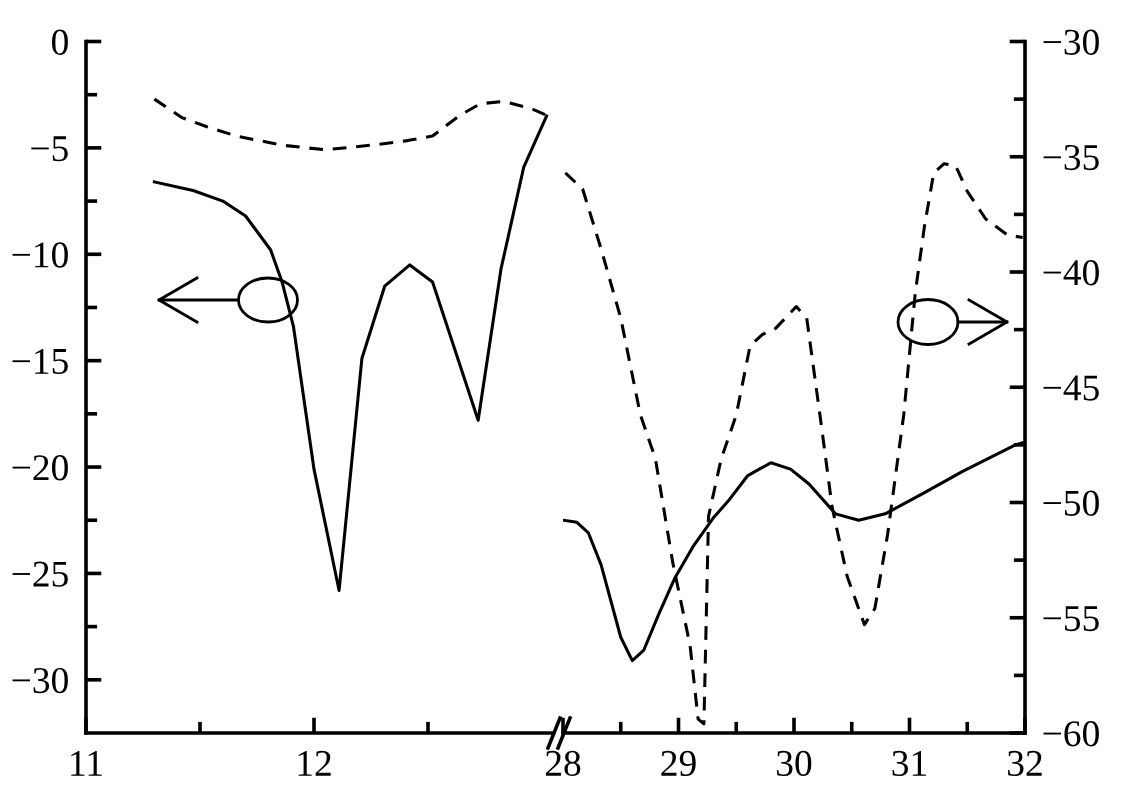 The height and width of the screenshot is (810, 1142). I want to click on x-tick-label: 32, so click(1025, 763).